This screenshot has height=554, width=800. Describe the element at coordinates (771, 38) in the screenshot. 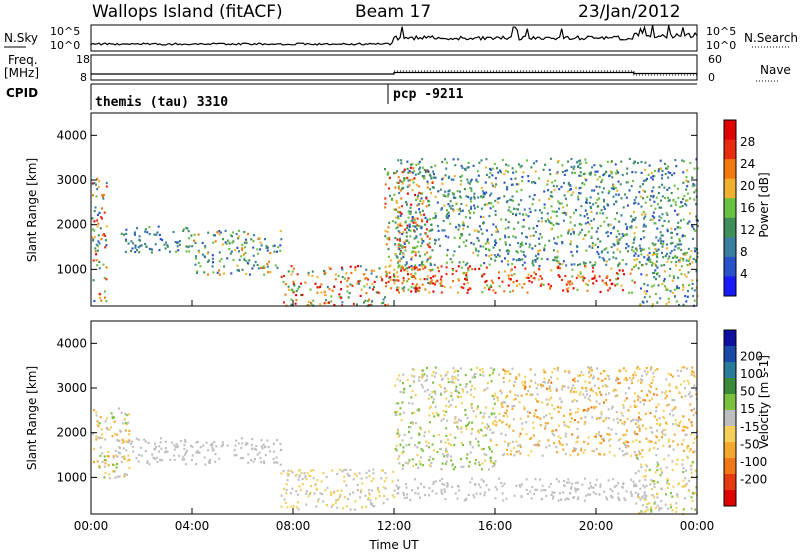

I see `nsearch-label: N.Search` at that location.